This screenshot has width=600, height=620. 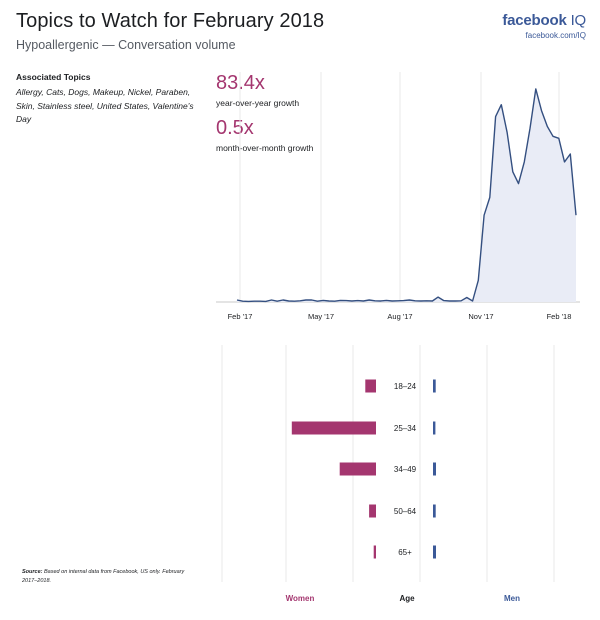 What do you see at coordinates (405, 428) in the screenshot?
I see `age-category-label: 25–34` at bounding box center [405, 428].